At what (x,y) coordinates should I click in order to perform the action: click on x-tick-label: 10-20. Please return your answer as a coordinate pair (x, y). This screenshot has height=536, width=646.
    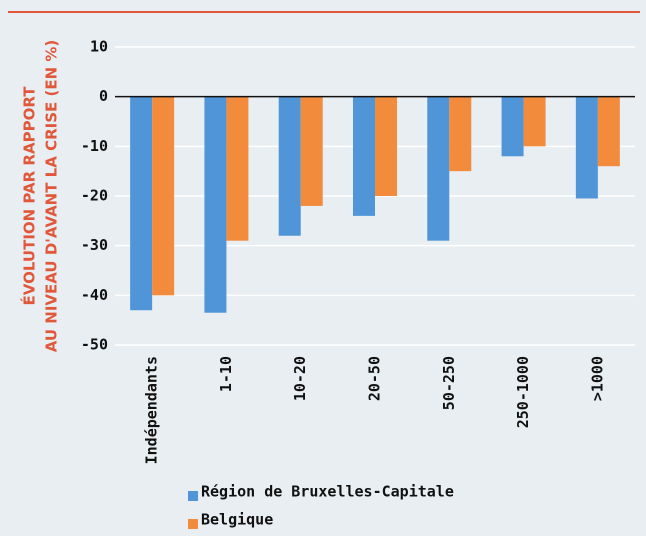
    Looking at the image, I should click on (300, 378).